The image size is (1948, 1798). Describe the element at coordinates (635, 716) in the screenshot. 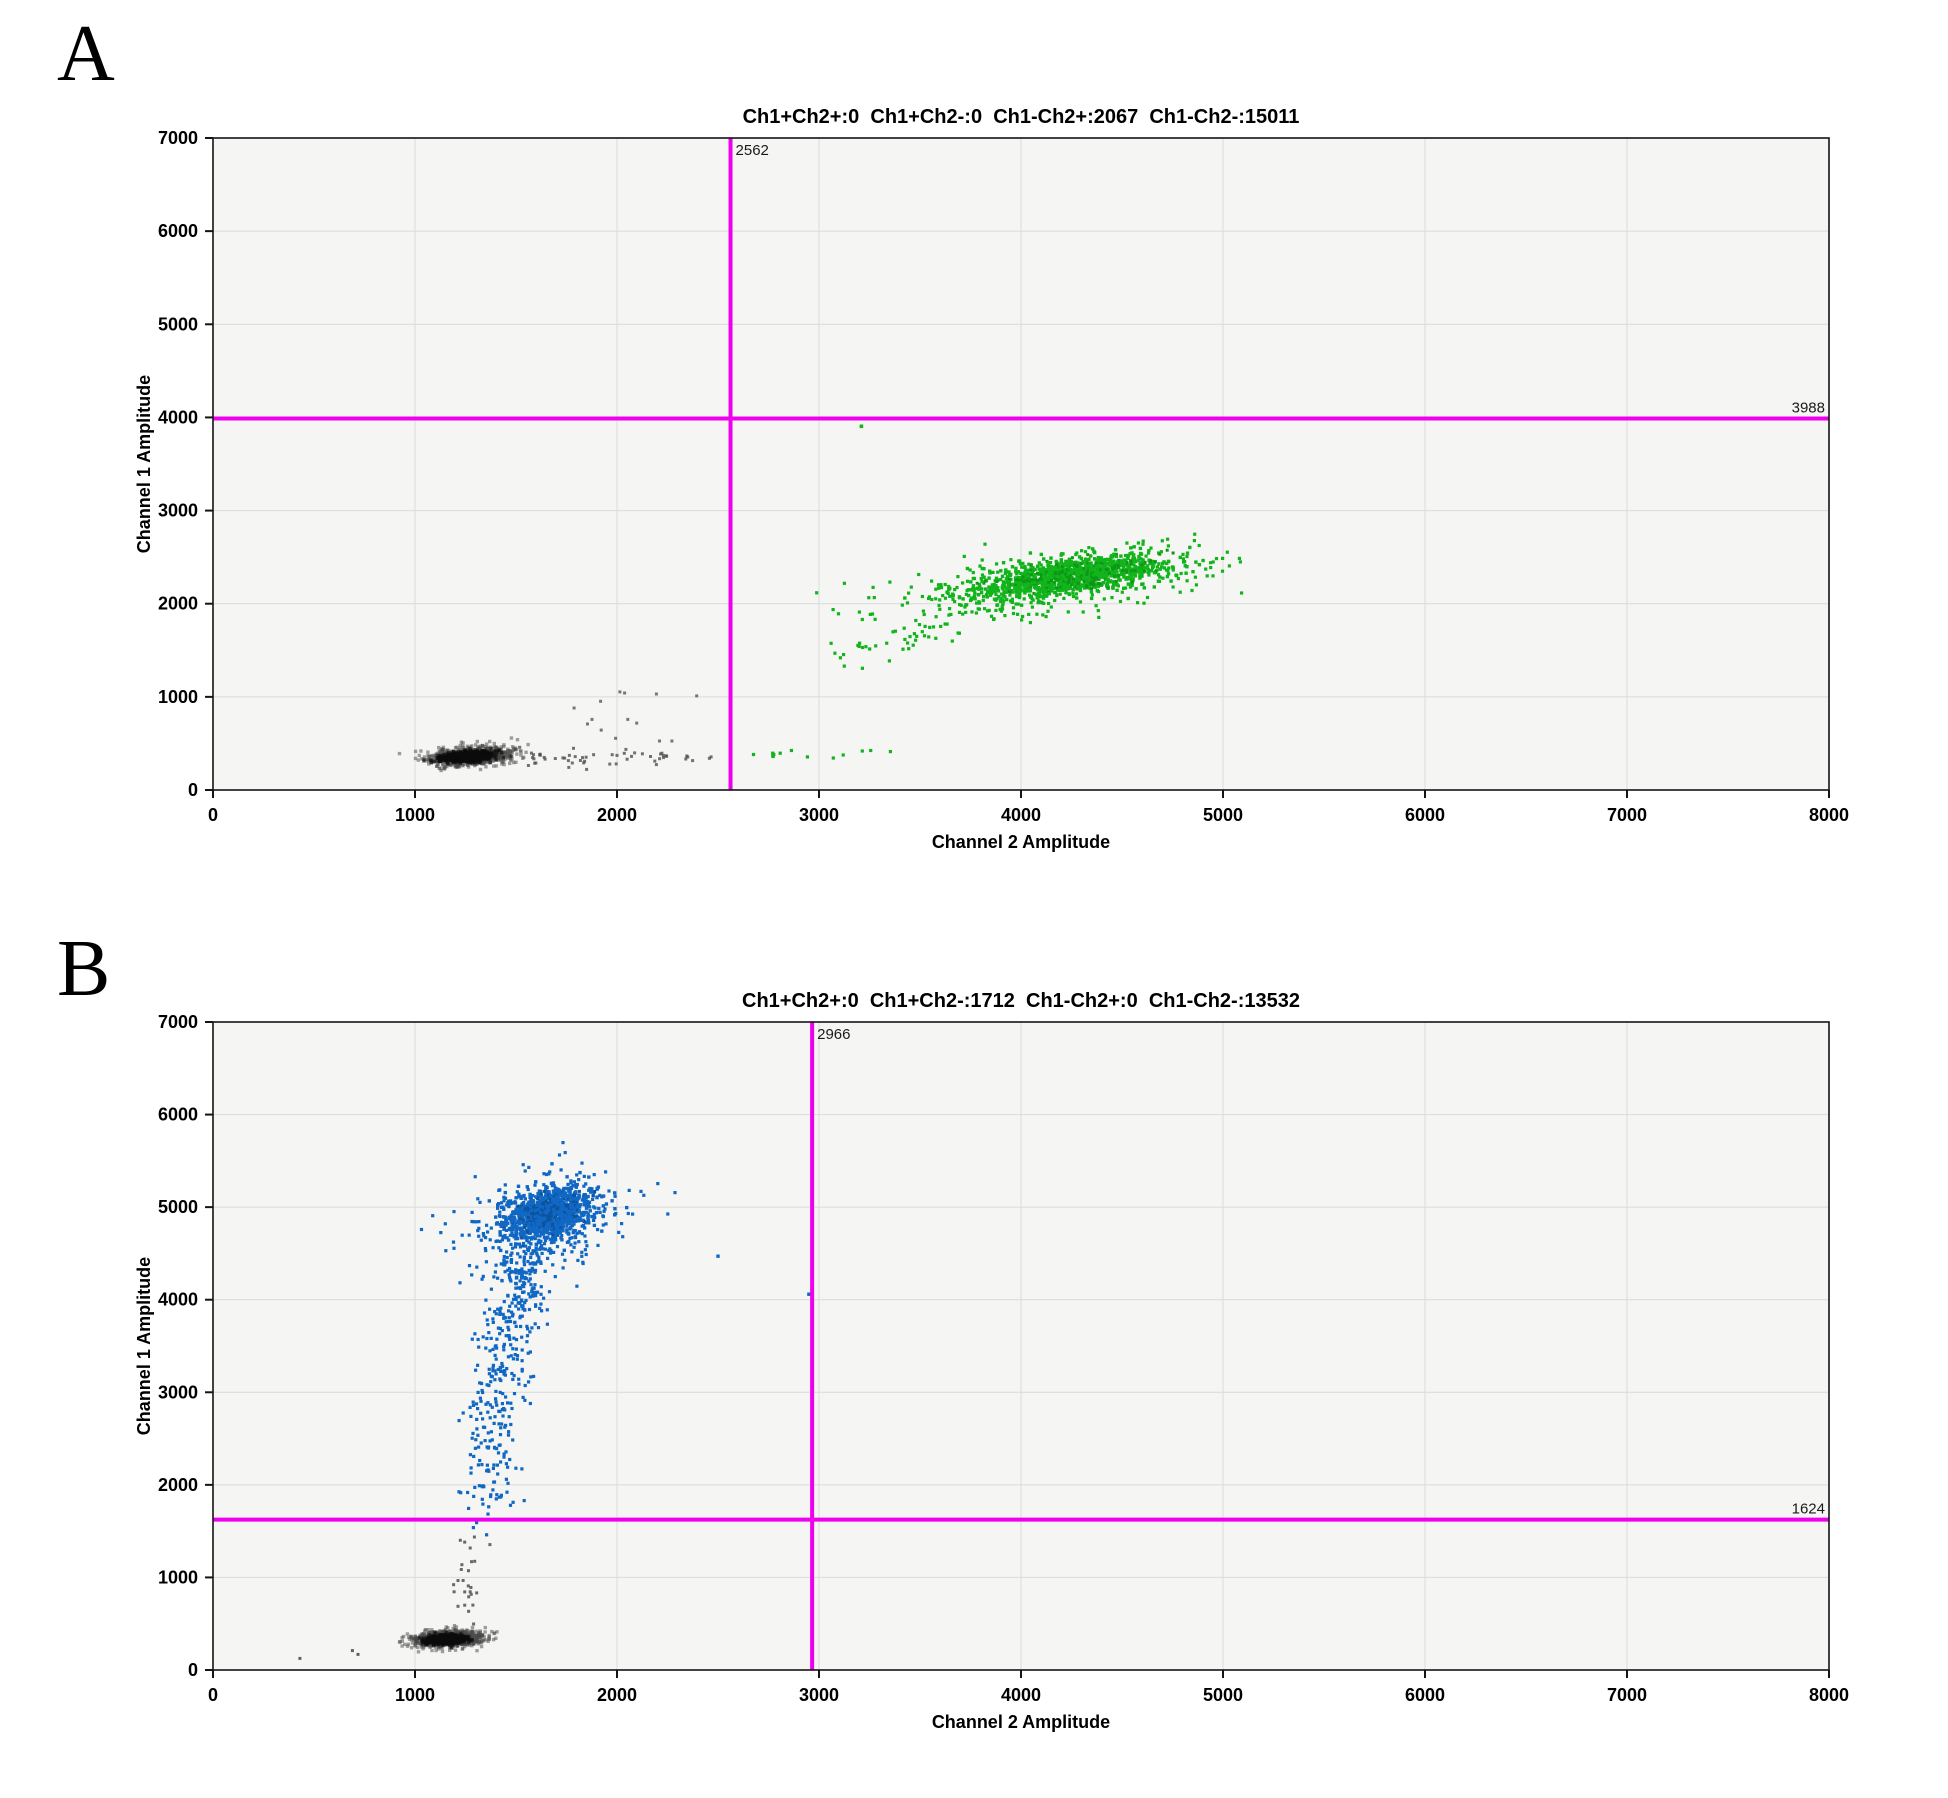

I see `cluster-negative-dust` at that location.